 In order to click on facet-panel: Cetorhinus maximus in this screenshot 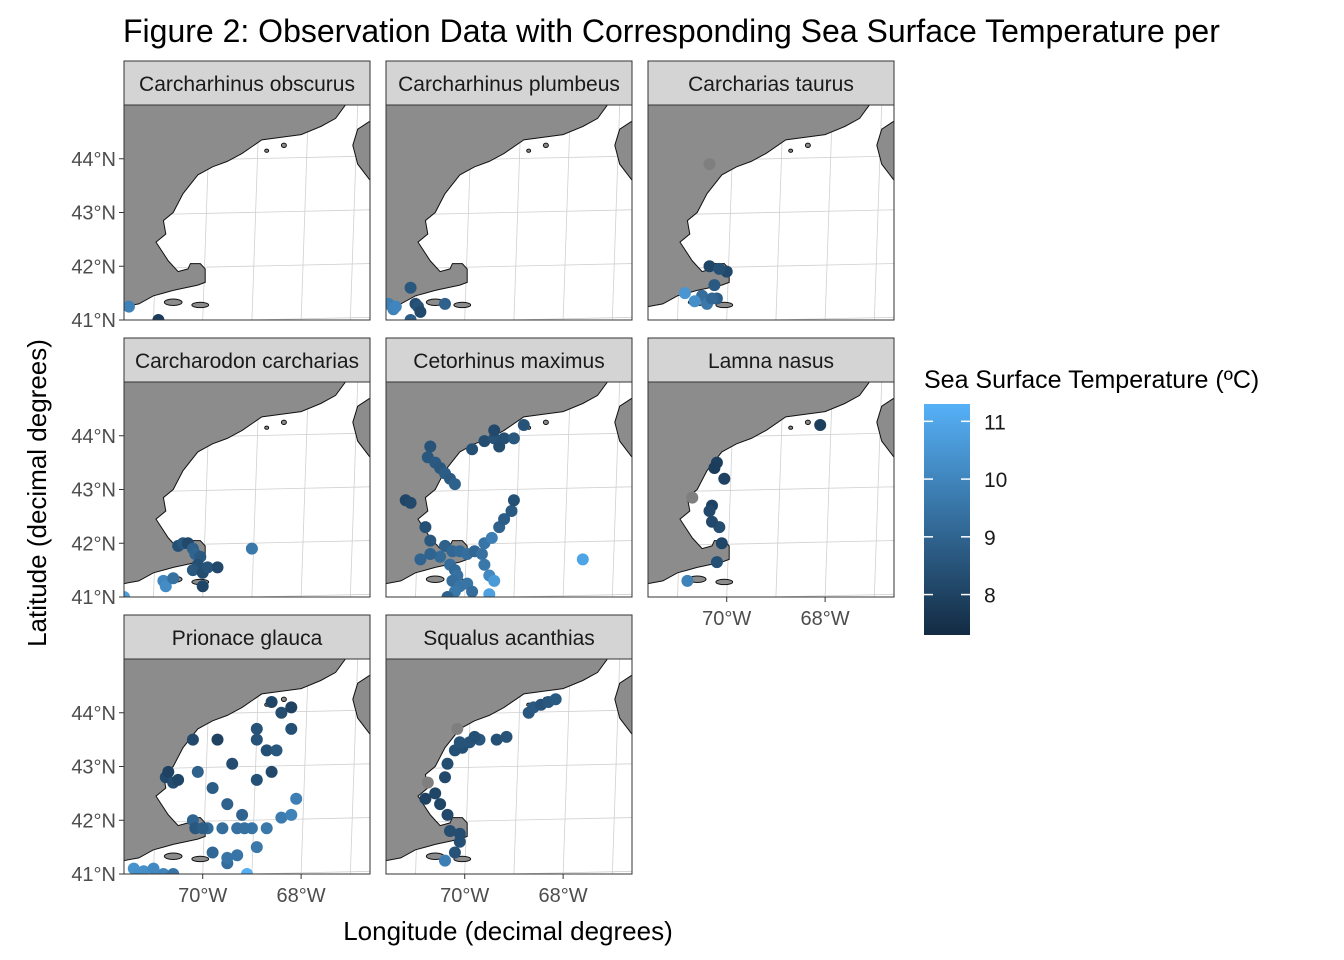, I will do `click(509, 467)`.